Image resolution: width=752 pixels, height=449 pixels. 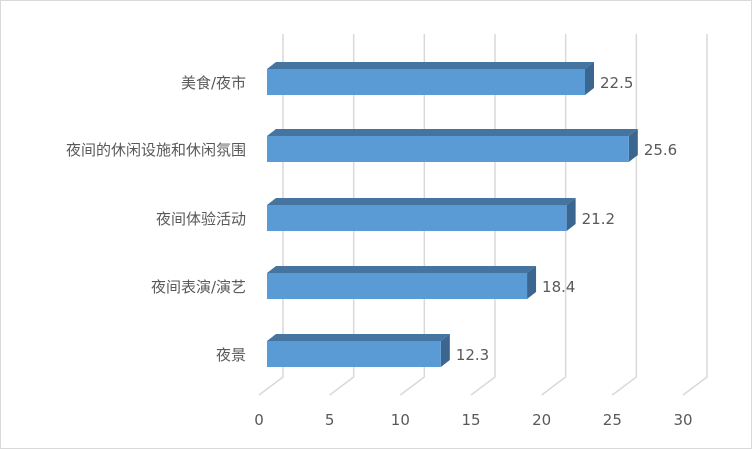 What do you see at coordinates (616, 83) in the screenshot?
I see `data-label: 22.5` at bounding box center [616, 83].